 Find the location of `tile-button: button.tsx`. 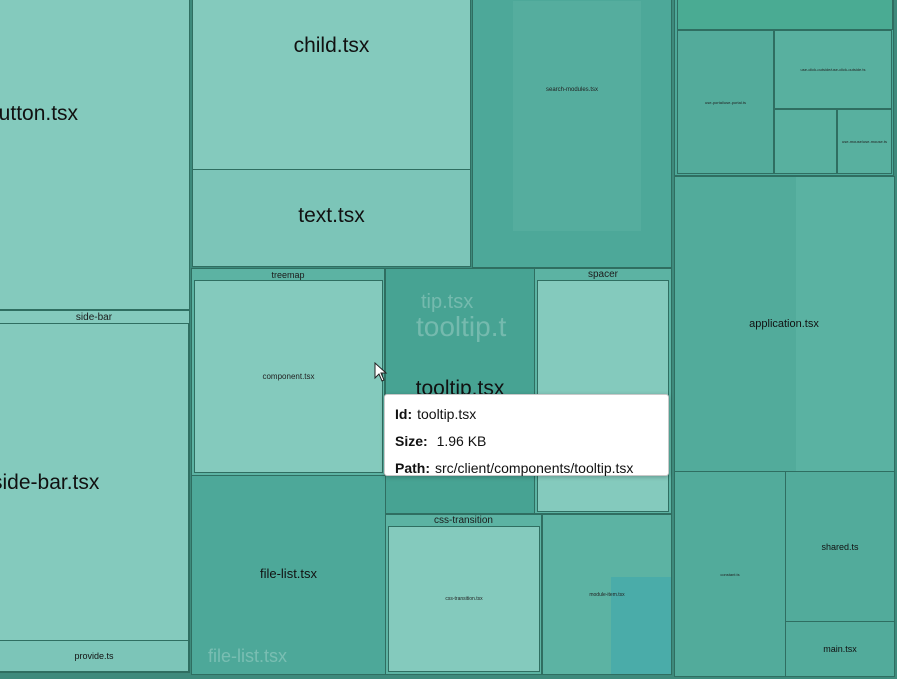

tile-button: button.tsx is located at coordinates (95, 155).